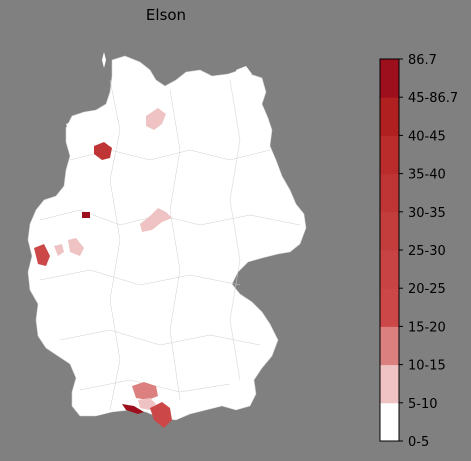  I want to click on region-west-nrw, so click(86, 215).